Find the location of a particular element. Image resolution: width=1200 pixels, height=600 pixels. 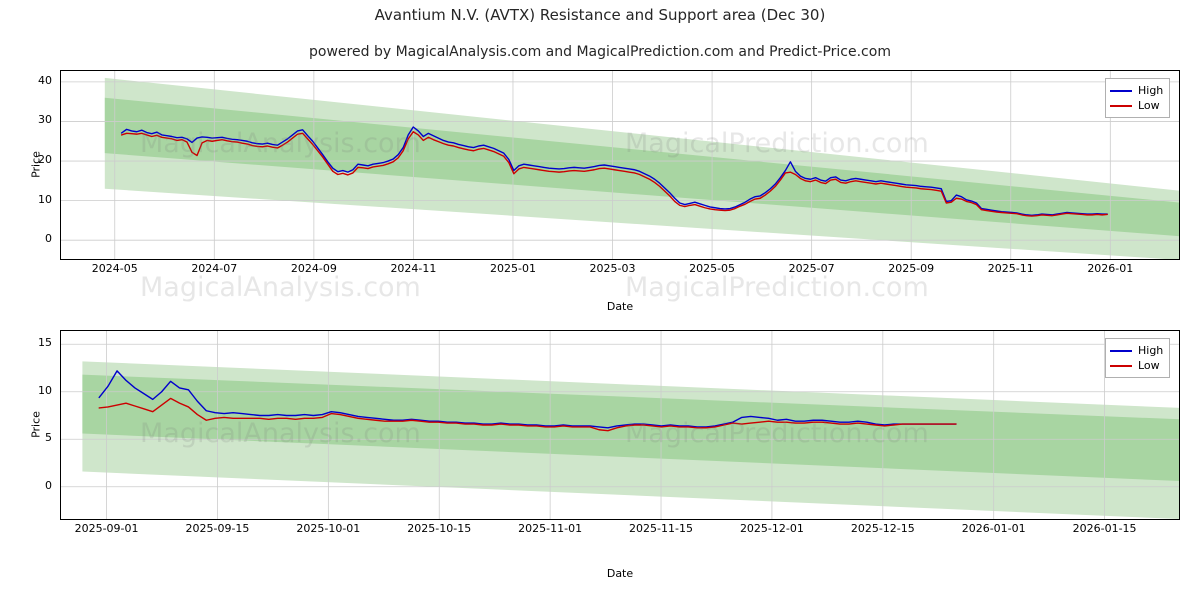

y-tick-label: 30 is located at coordinates (45, 120).